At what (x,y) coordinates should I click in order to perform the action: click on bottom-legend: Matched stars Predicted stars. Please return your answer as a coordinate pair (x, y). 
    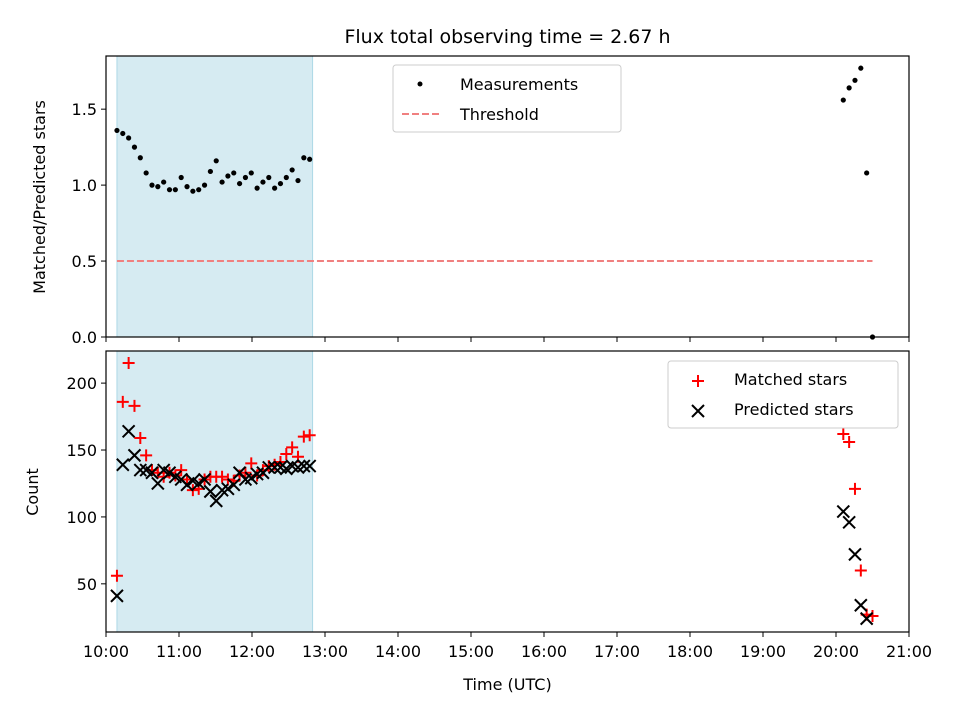
    Looking at the image, I should click on (783, 394).